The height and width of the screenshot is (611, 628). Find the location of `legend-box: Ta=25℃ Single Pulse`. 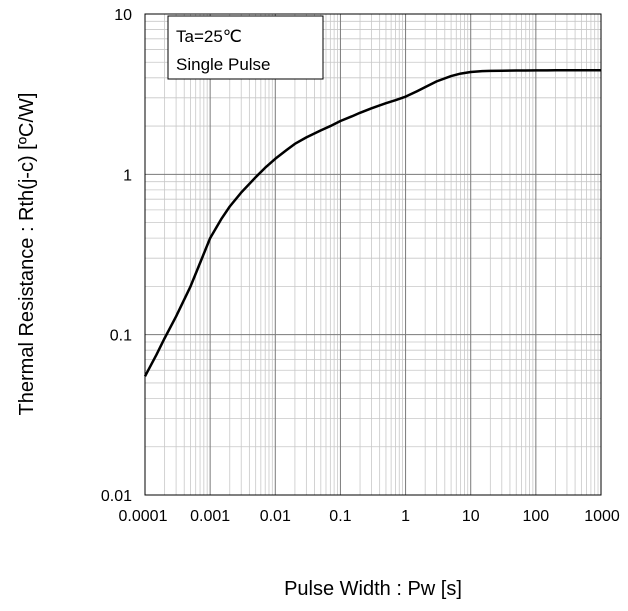

legend-box: Ta=25℃ Single Pulse is located at coordinates (245, 47).